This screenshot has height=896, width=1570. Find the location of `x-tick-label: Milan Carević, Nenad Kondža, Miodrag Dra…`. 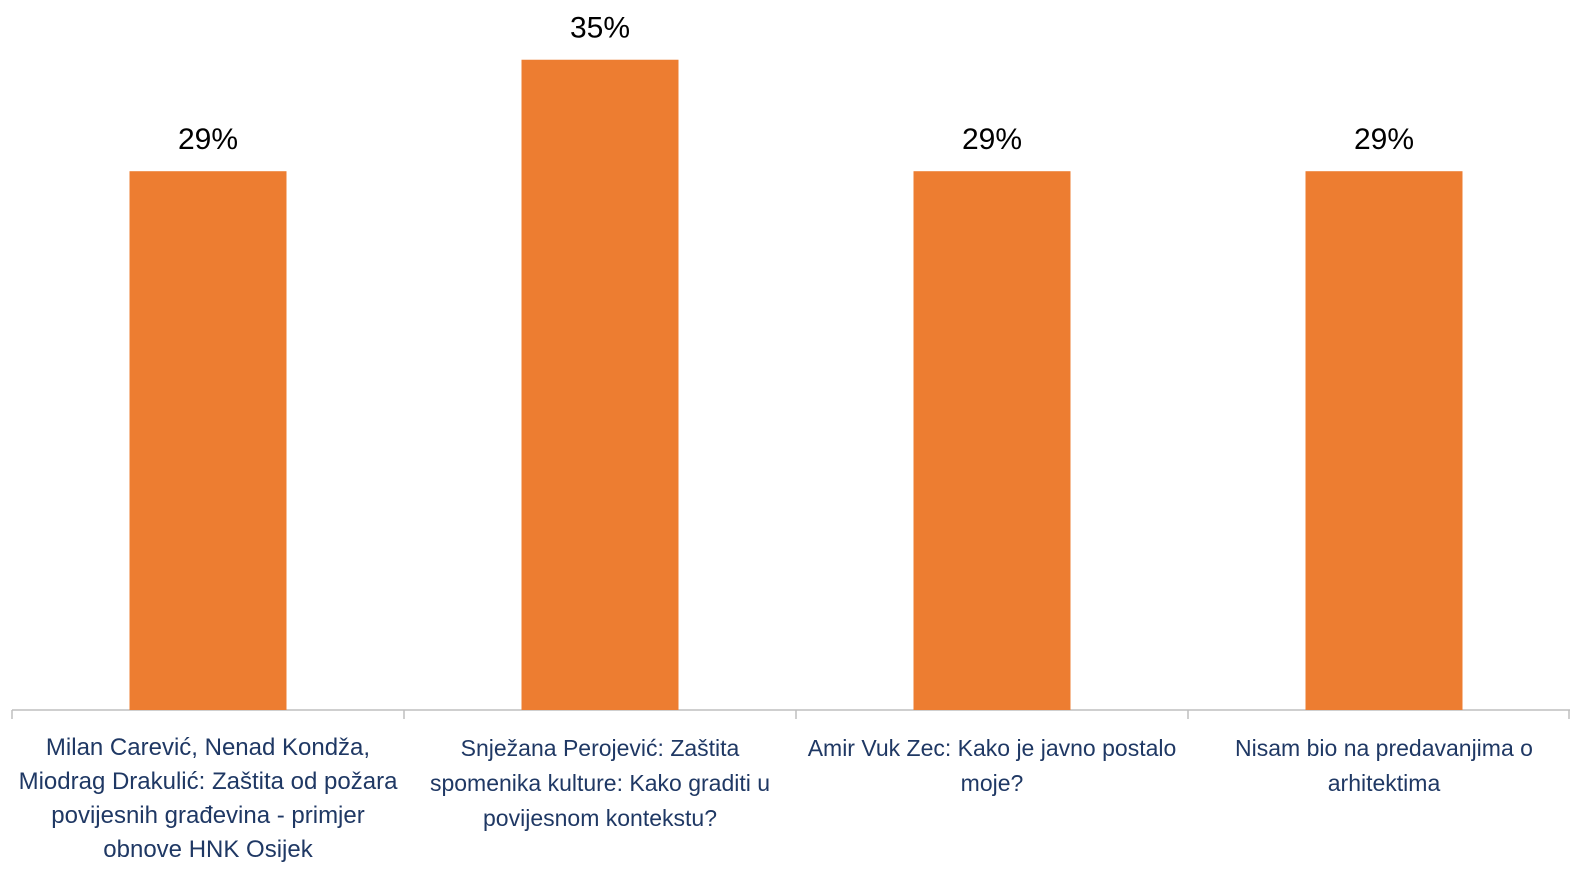

x-tick-label: Milan Carević, Nenad Kondža, Miodrag Dra… is located at coordinates (208, 798).